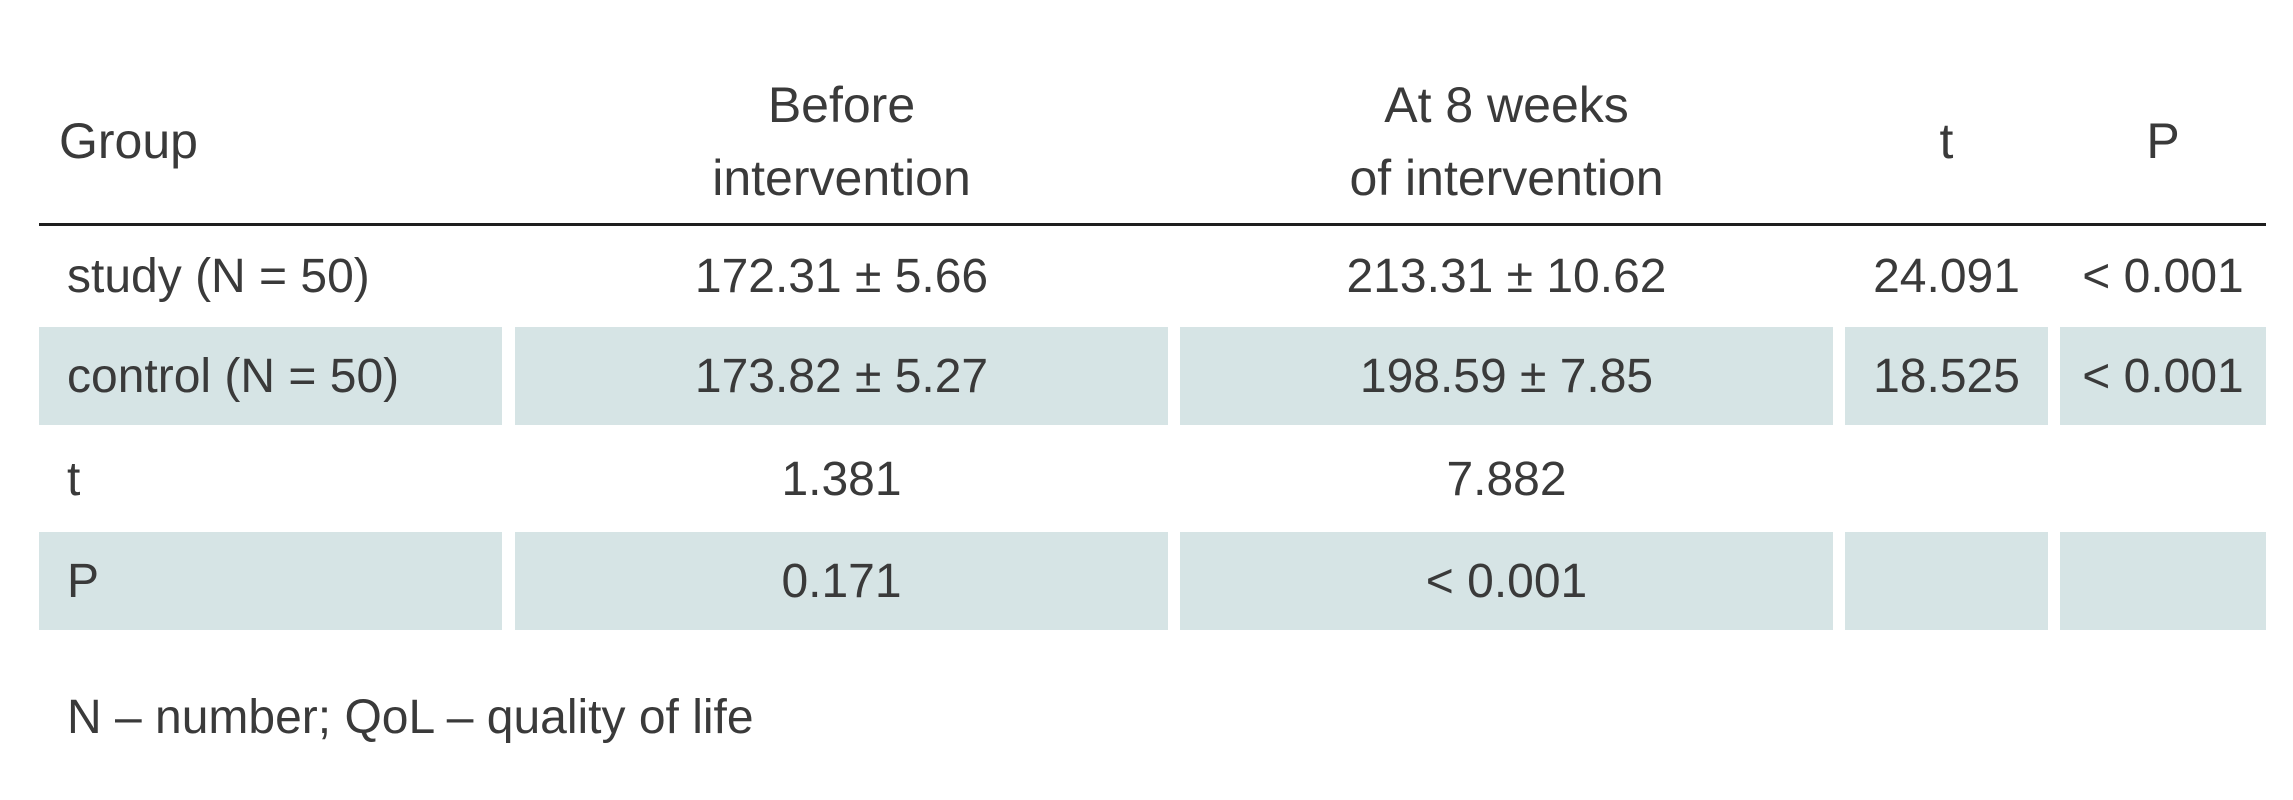 The width and height of the screenshot is (2293, 800). What do you see at coordinates (1506, 479) in the screenshot?
I see `cell-at8: 7.882` at bounding box center [1506, 479].